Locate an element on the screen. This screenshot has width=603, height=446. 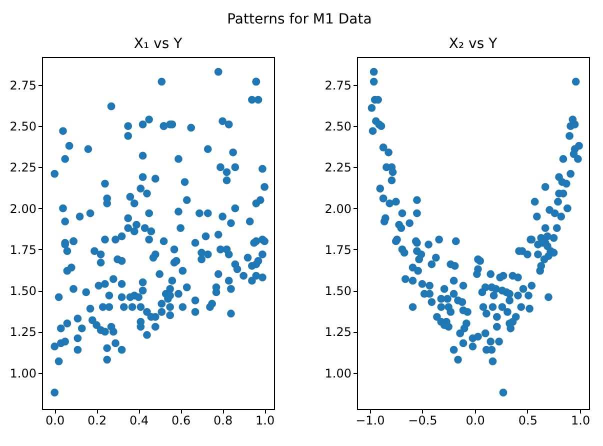
x-tick-label: 0.4 is located at coordinates (139, 421).